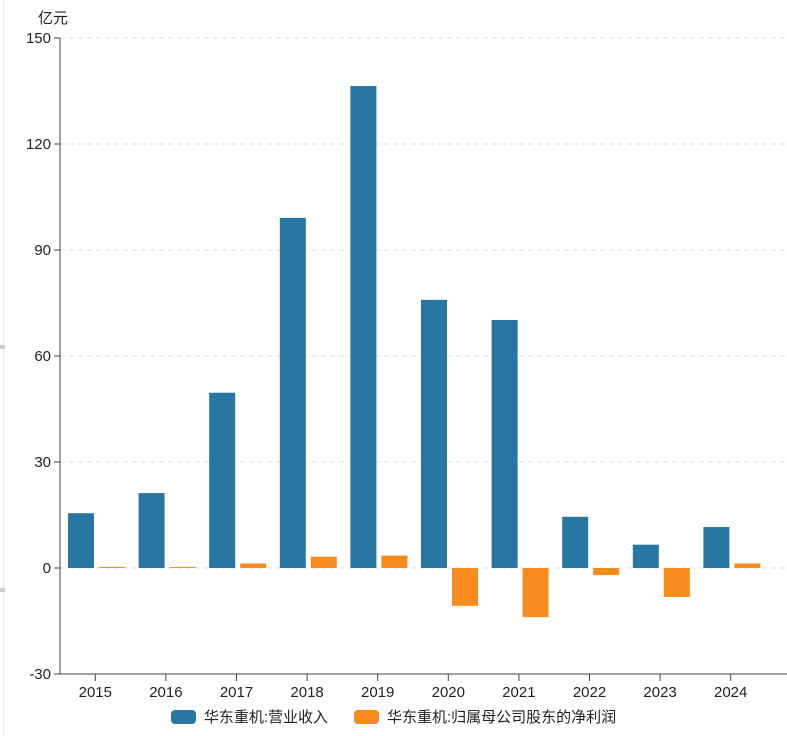 The width and height of the screenshot is (787, 736). What do you see at coordinates (38, 144) in the screenshot?
I see `y-tick-label-120: 120` at bounding box center [38, 144].